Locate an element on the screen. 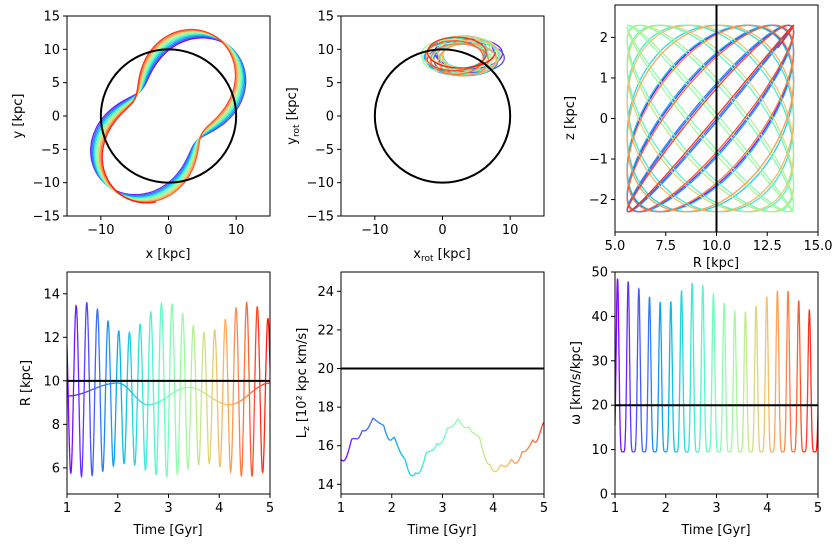 The height and width of the screenshot is (549, 835). ytick-label: −5 is located at coordinates (324, 150).